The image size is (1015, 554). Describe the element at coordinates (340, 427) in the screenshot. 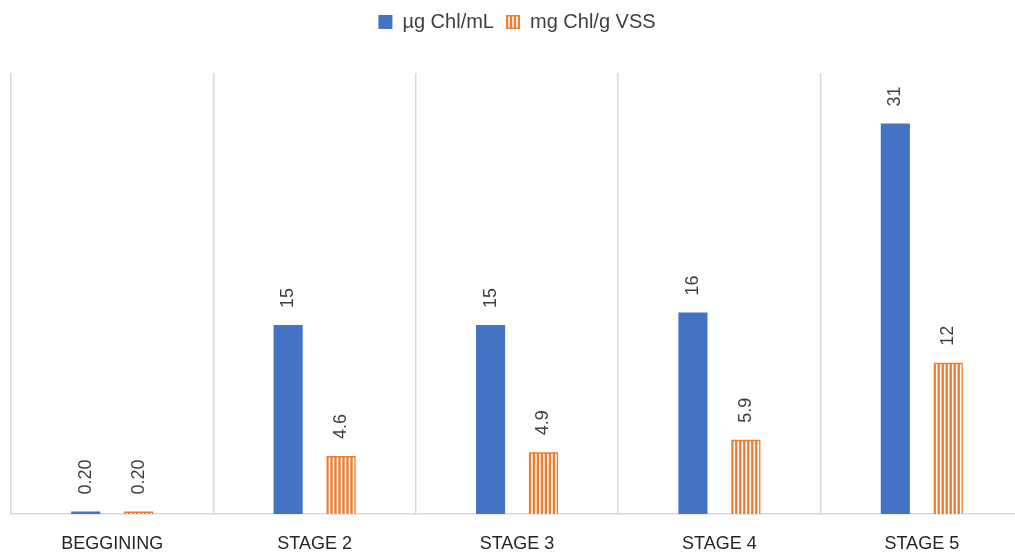

I see `data-label: 4.6` at that location.